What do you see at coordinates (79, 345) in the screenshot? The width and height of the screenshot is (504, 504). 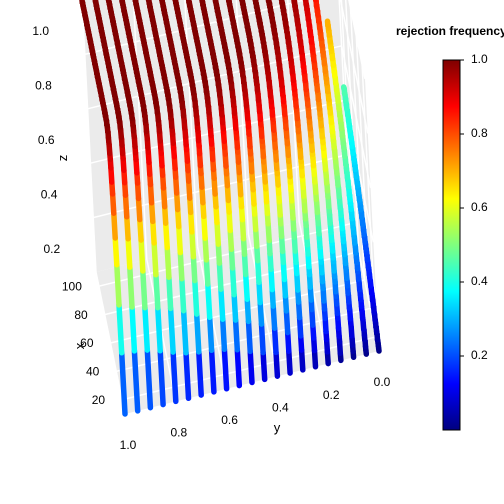 I see `x-axis-label: x` at bounding box center [79, 345].